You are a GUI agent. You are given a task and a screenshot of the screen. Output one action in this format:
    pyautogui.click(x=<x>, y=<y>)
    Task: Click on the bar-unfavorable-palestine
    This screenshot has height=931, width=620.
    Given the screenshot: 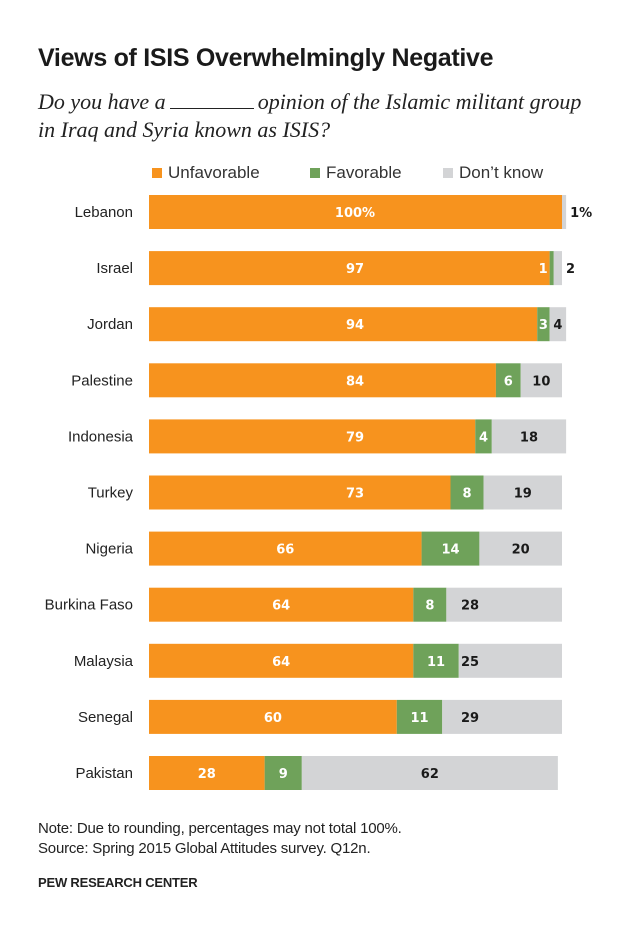 What is the action you would take?
    pyautogui.click(x=322, y=380)
    